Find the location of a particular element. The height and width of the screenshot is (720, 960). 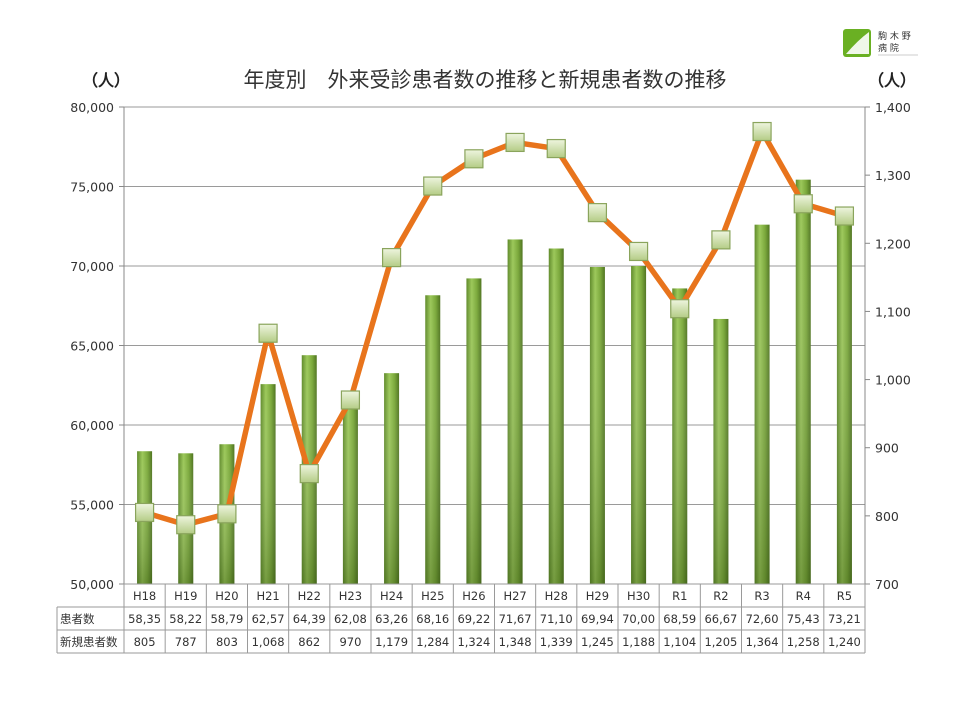

patients-cell: 63,26 is located at coordinates (391, 619).